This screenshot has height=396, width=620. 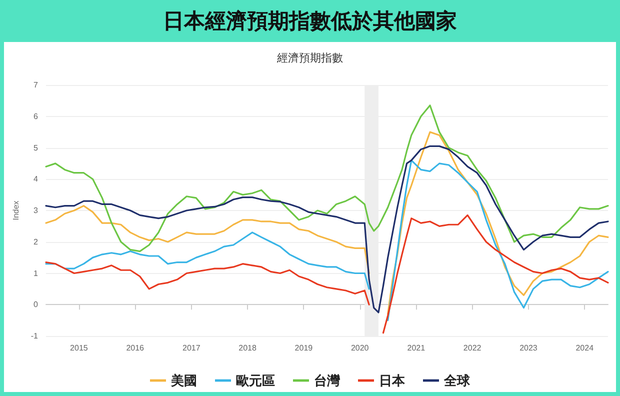 I want to click on y-tick-label: 5, so click(x=36, y=147).